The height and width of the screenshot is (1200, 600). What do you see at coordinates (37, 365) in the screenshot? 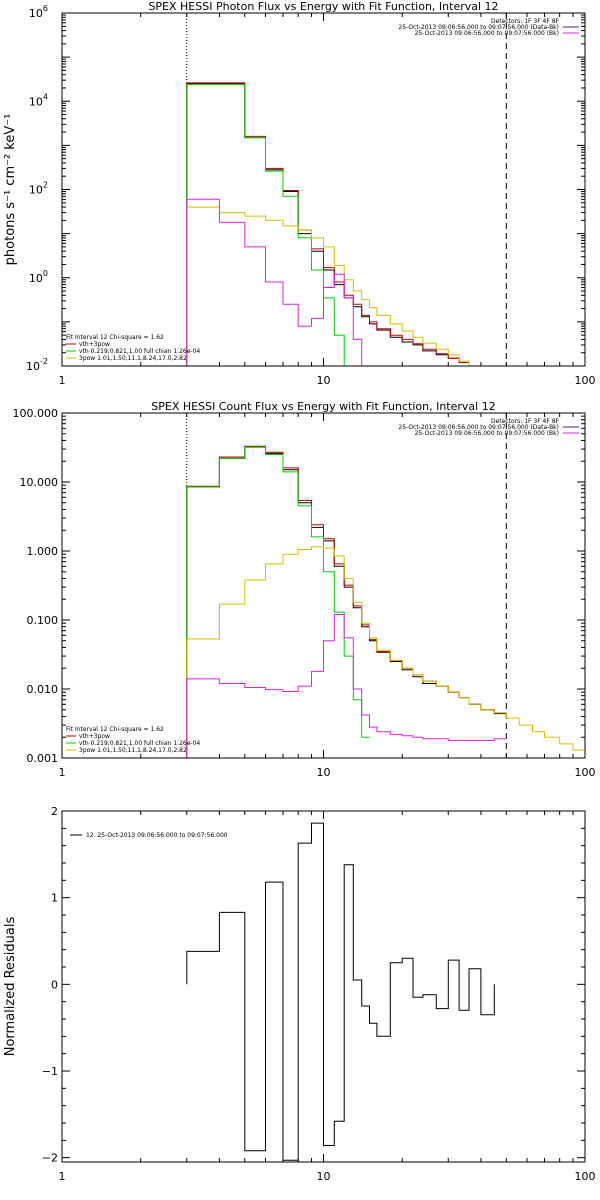
I see `y-tick-label: 10⁻²` at bounding box center [37, 365].